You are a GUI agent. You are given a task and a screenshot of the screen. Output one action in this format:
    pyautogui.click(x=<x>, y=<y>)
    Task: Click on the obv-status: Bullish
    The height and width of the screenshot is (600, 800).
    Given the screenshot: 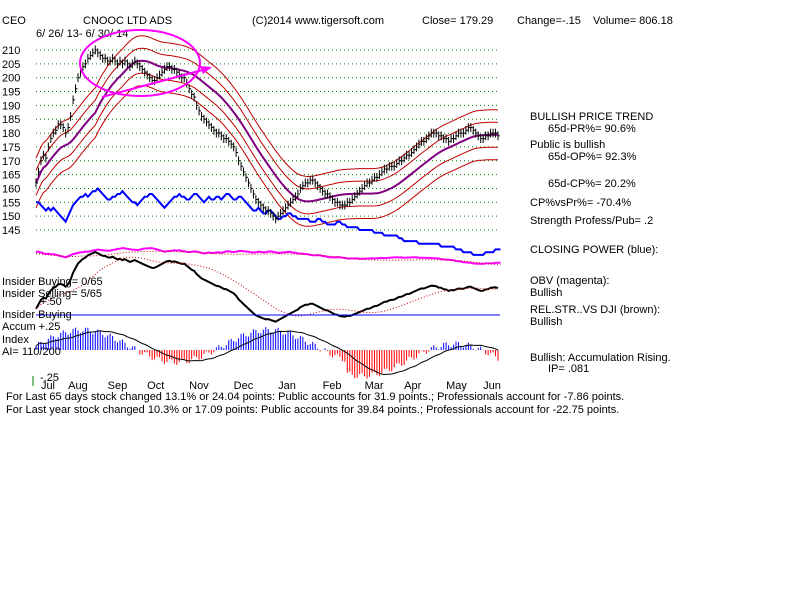 What is the action you would take?
    pyautogui.click(x=546, y=293)
    